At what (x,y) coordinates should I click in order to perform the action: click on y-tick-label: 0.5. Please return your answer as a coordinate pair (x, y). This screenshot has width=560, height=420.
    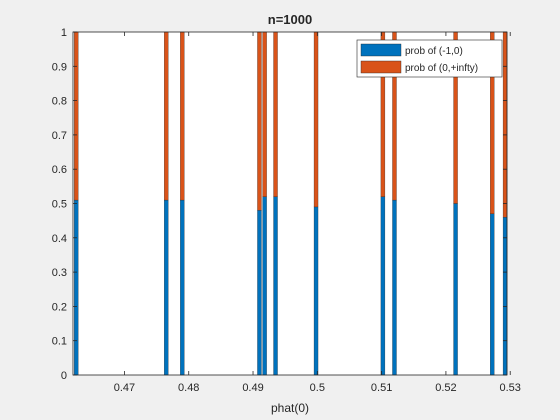
    Looking at the image, I should click on (59, 205).